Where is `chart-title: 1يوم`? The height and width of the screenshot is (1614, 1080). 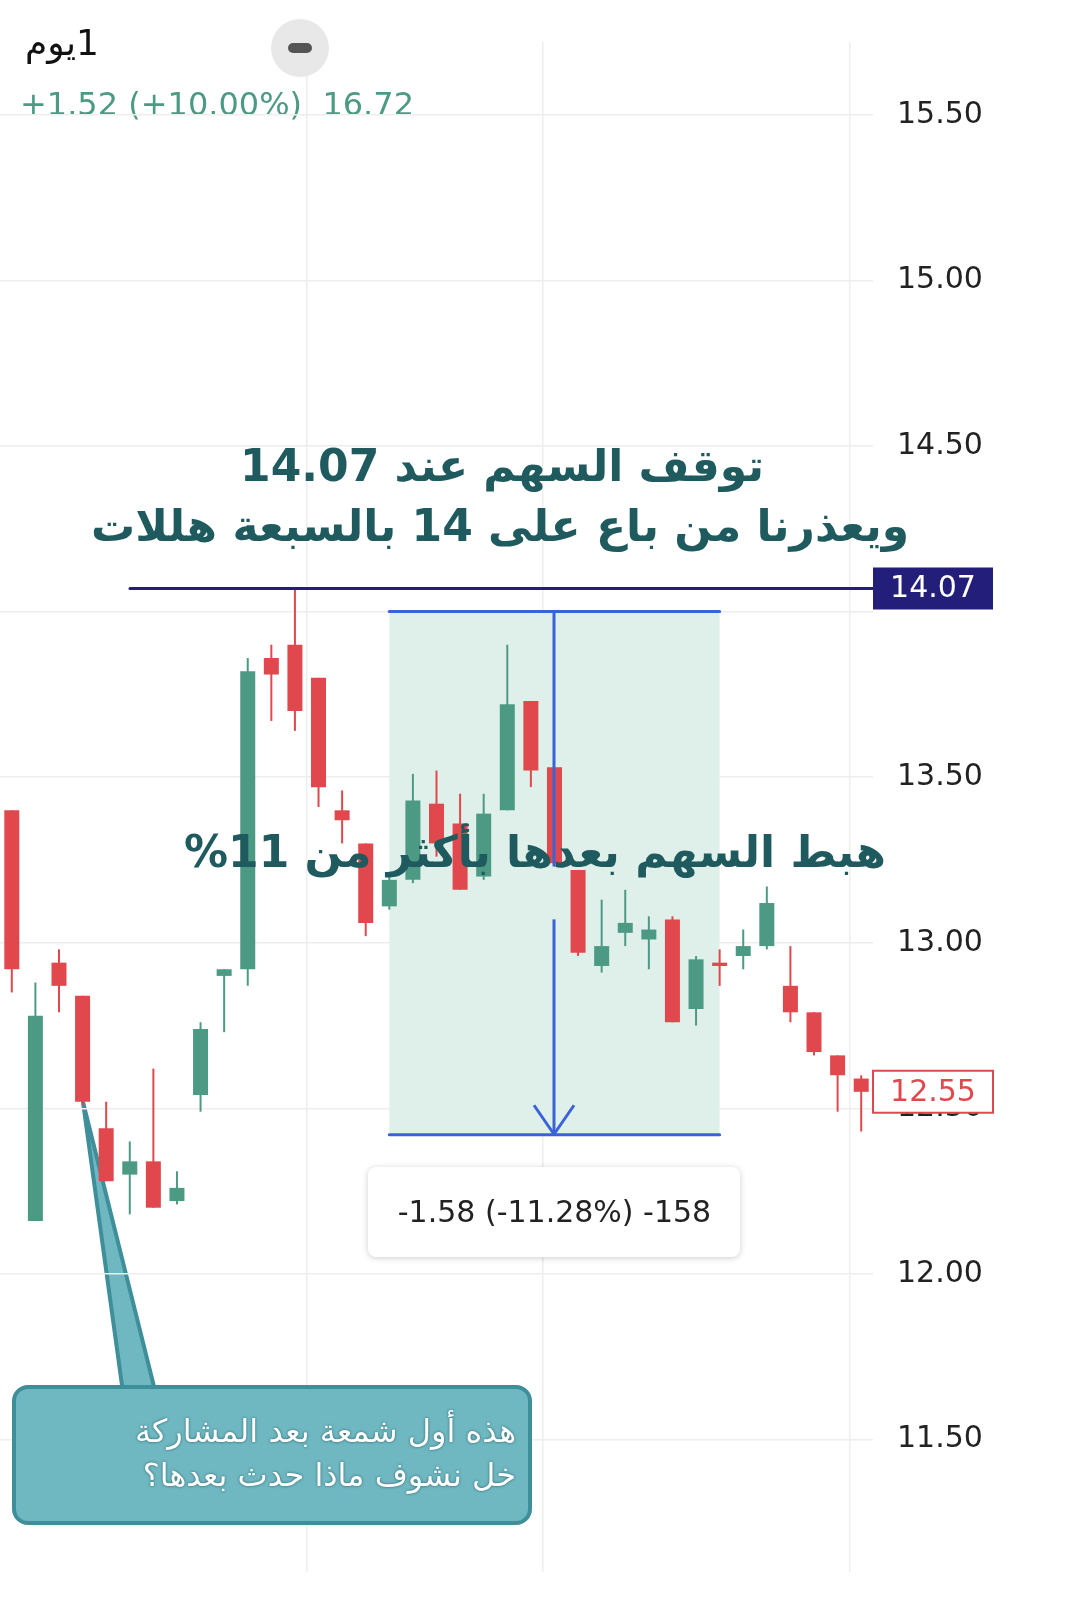 chart-title: 1يوم is located at coordinates (62, 42).